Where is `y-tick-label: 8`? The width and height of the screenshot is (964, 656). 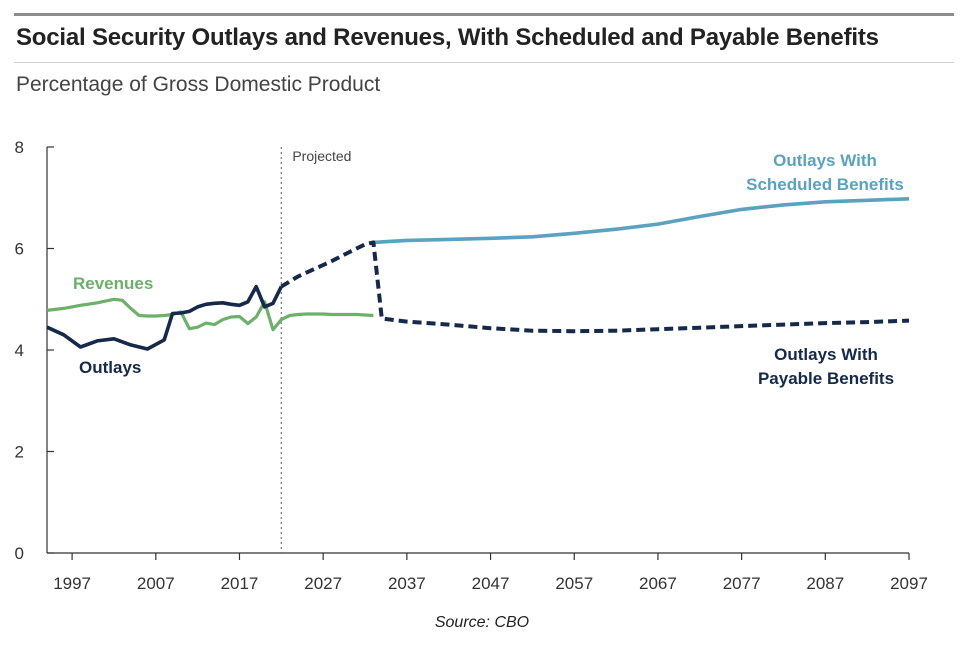 y-tick-label: 8 is located at coordinates (19, 147).